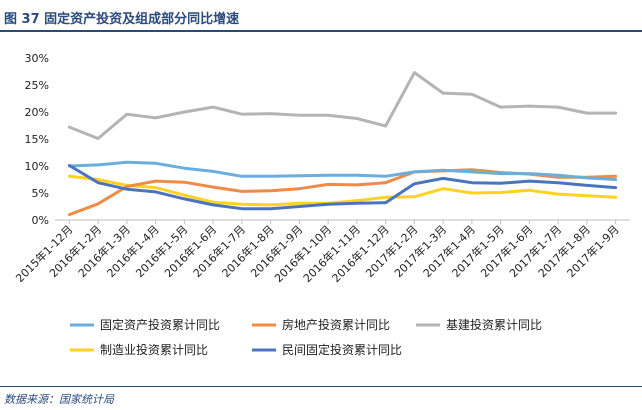  What do you see at coordinates (37, 139) in the screenshot?
I see `y-tick-label: 15%` at bounding box center [37, 139].